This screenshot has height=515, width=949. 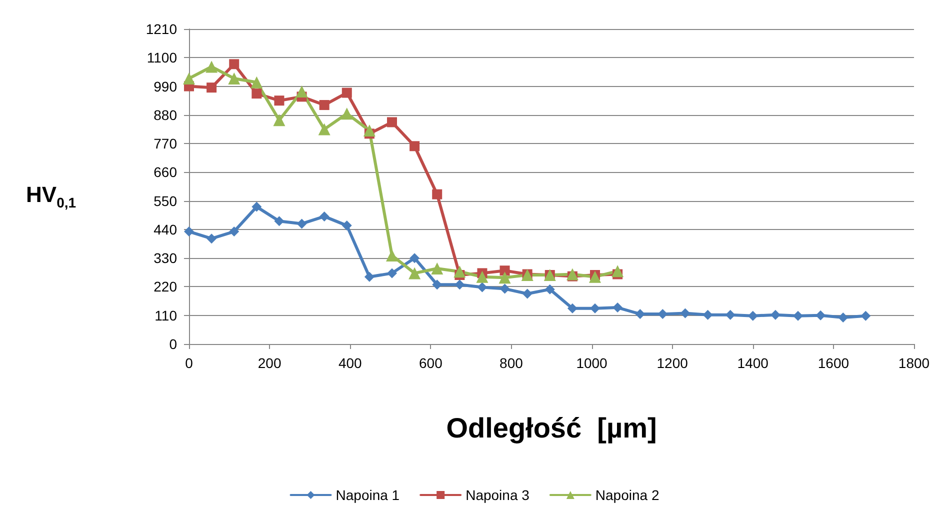 I want to click on legend-label: Napoina 3, so click(x=498, y=495).